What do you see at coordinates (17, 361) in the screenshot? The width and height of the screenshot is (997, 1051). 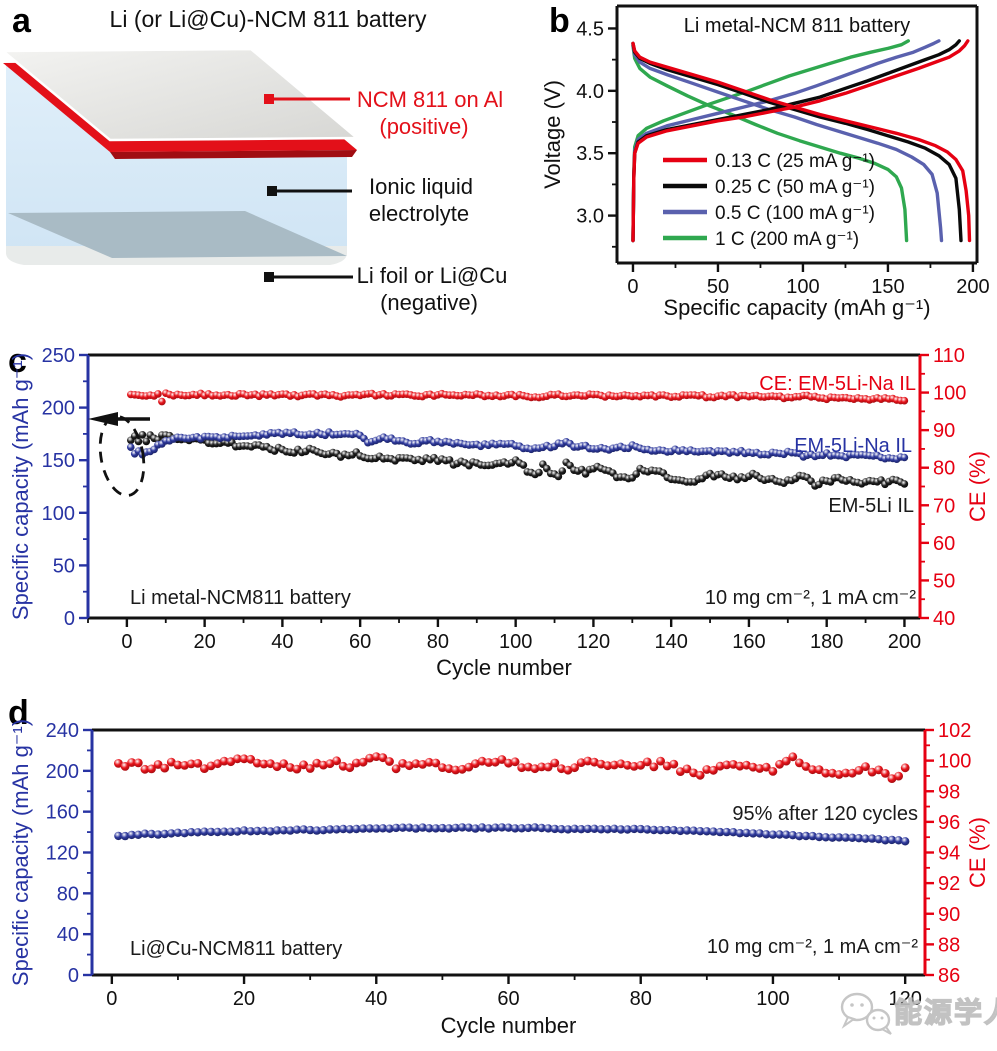 I see `panel-label-c: c` at bounding box center [17, 361].